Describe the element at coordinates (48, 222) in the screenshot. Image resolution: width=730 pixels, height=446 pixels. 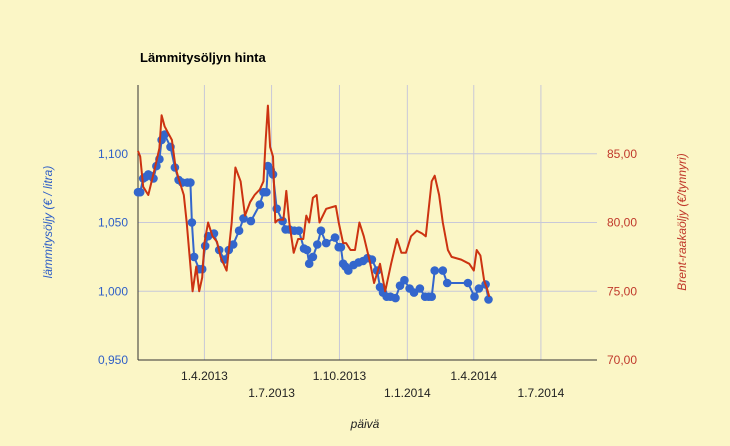
I see `y-axis-left-title: lämmitysöljy (€ / litra)` at that location.